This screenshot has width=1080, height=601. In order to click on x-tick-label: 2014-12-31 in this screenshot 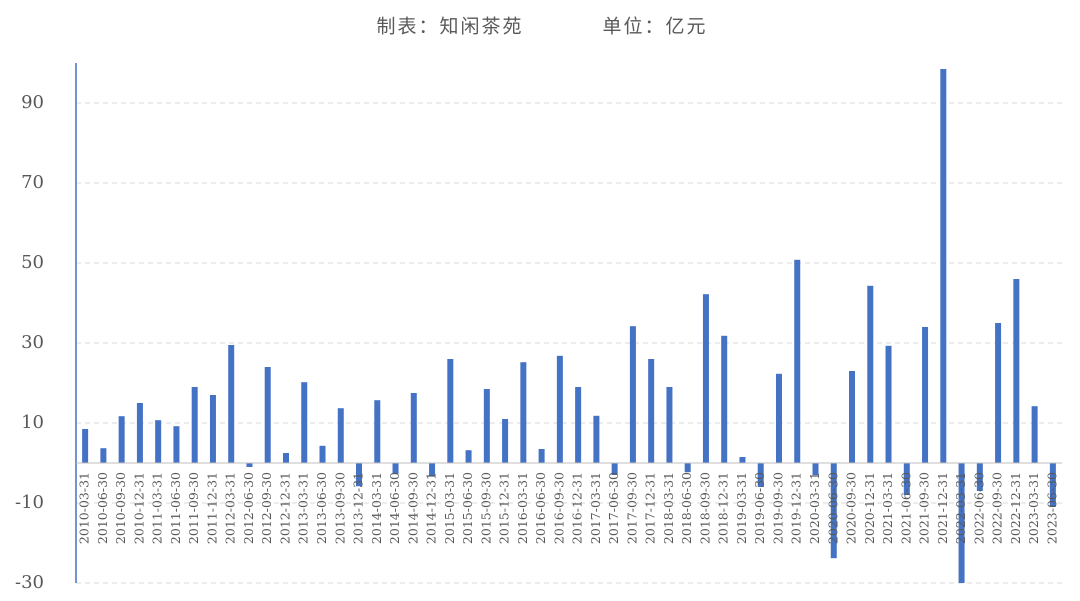, I will do `click(431, 508)`.